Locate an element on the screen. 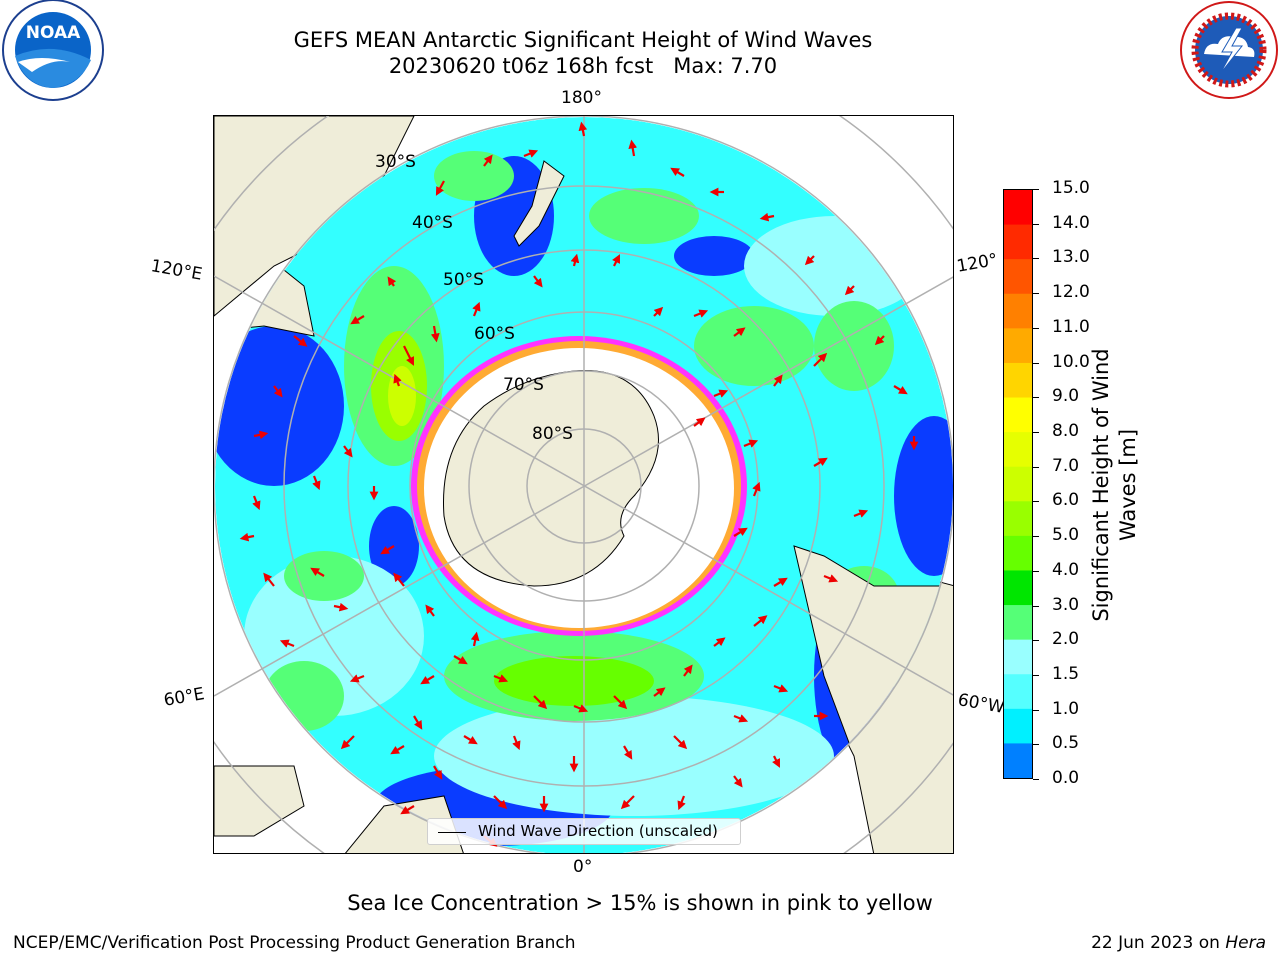 This screenshot has height=960, width=1280. legend-line-sample is located at coordinates (452, 832).